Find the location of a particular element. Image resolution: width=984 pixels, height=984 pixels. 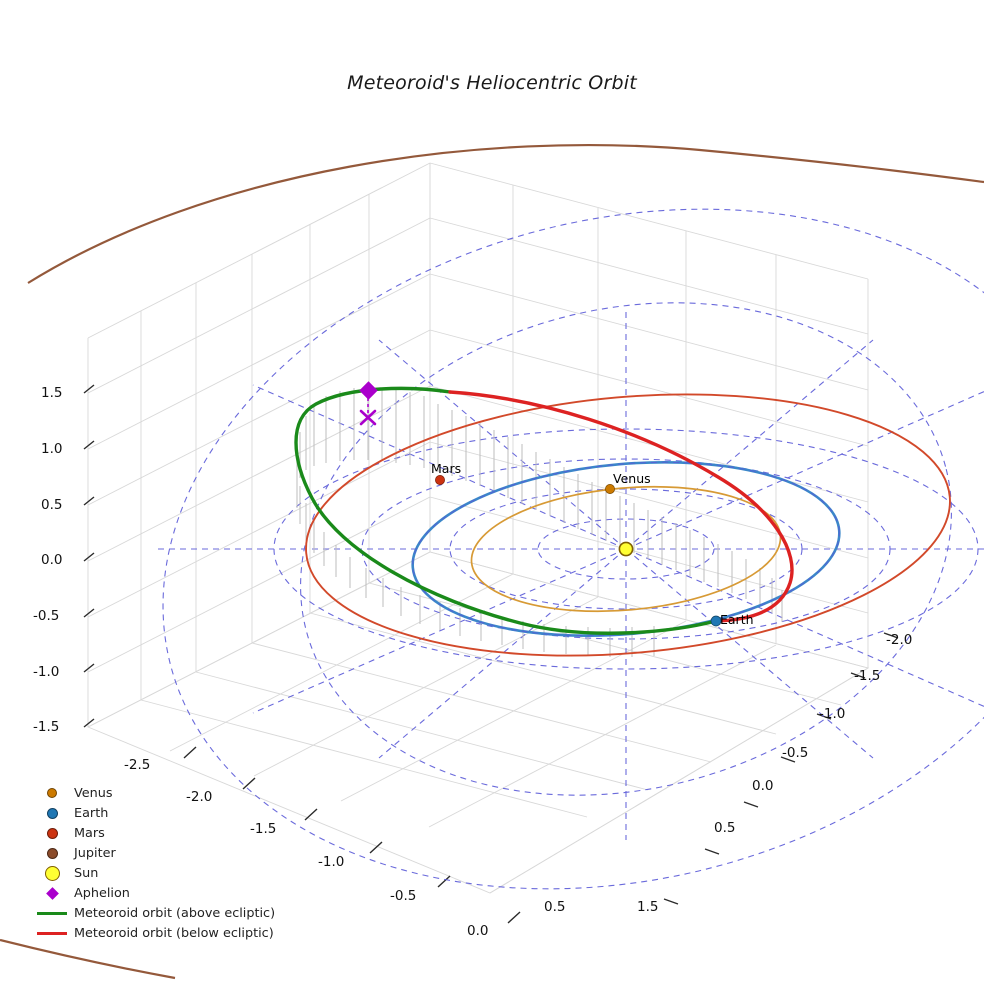

venus-label: Venus is located at coordinates (632, 478).